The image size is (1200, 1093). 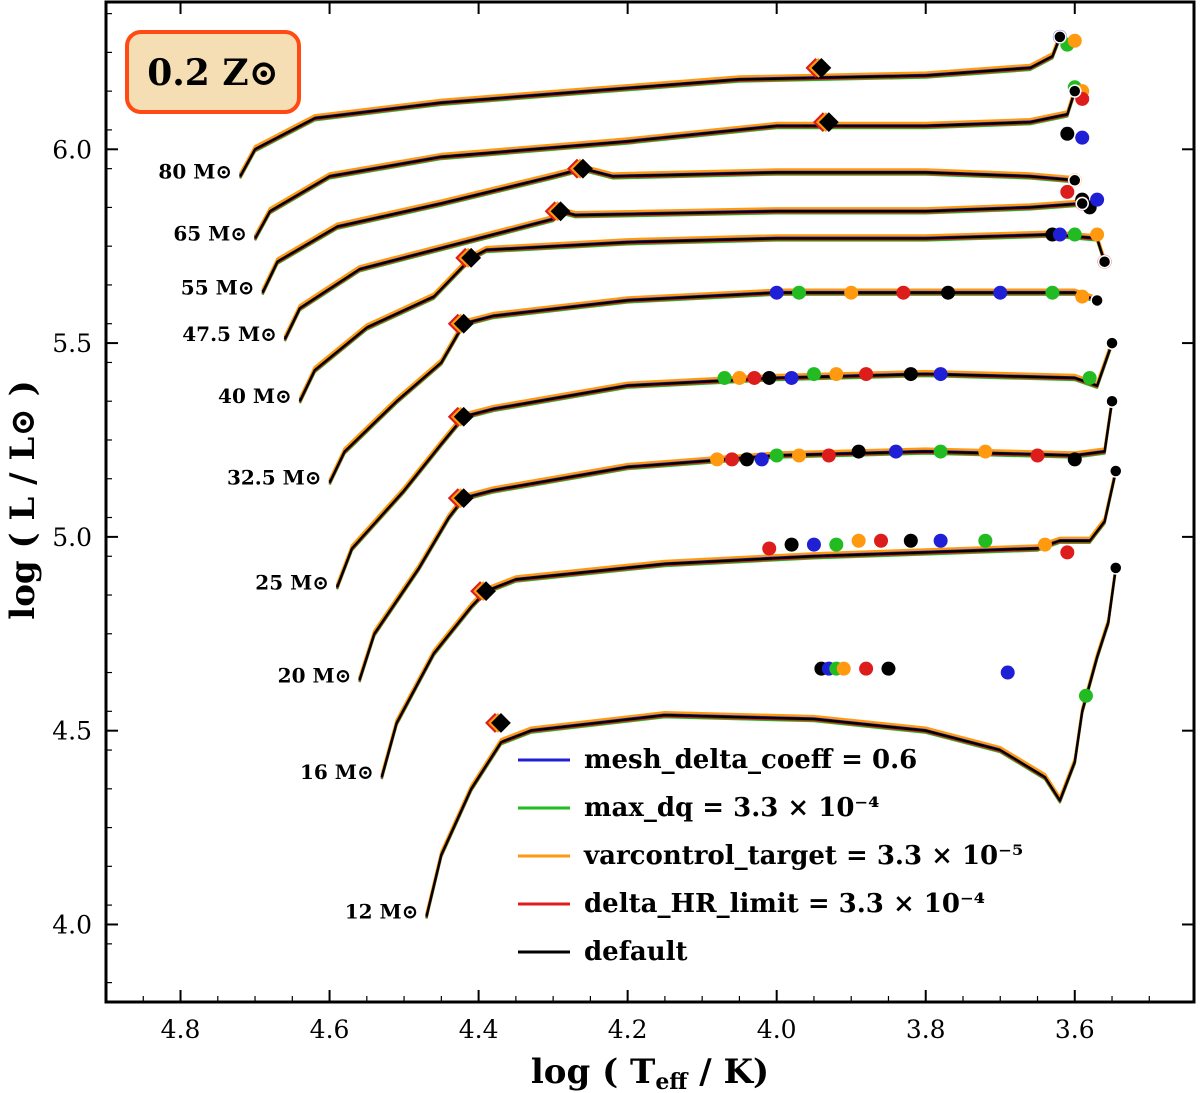 What do you see at coordinates (784, 904) in the screenshot?
I see `legend-entry: delta_HR_limit = 3.3 × 10⁻⁴` at bounding box center [784, 904].